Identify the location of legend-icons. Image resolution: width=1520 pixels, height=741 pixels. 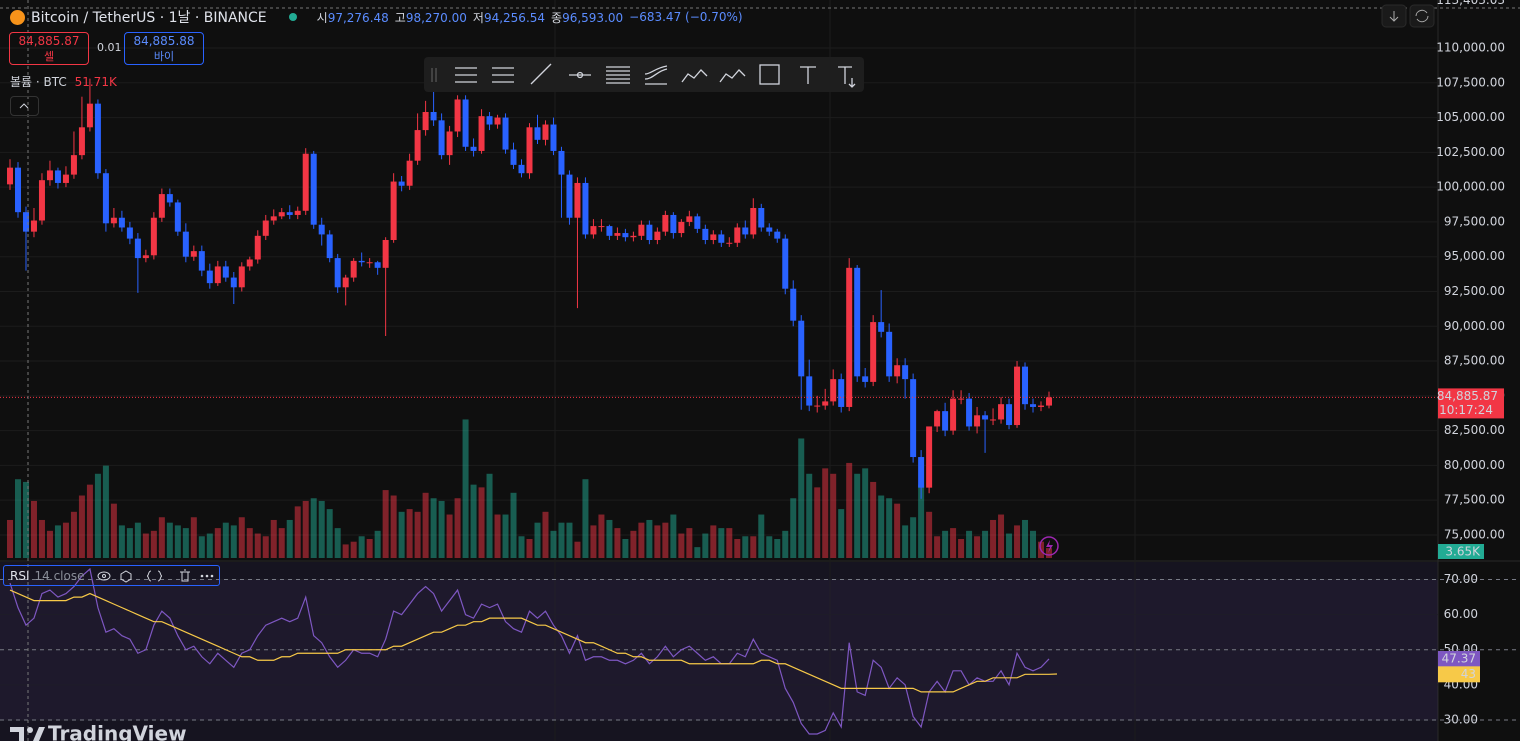
(156, 576).